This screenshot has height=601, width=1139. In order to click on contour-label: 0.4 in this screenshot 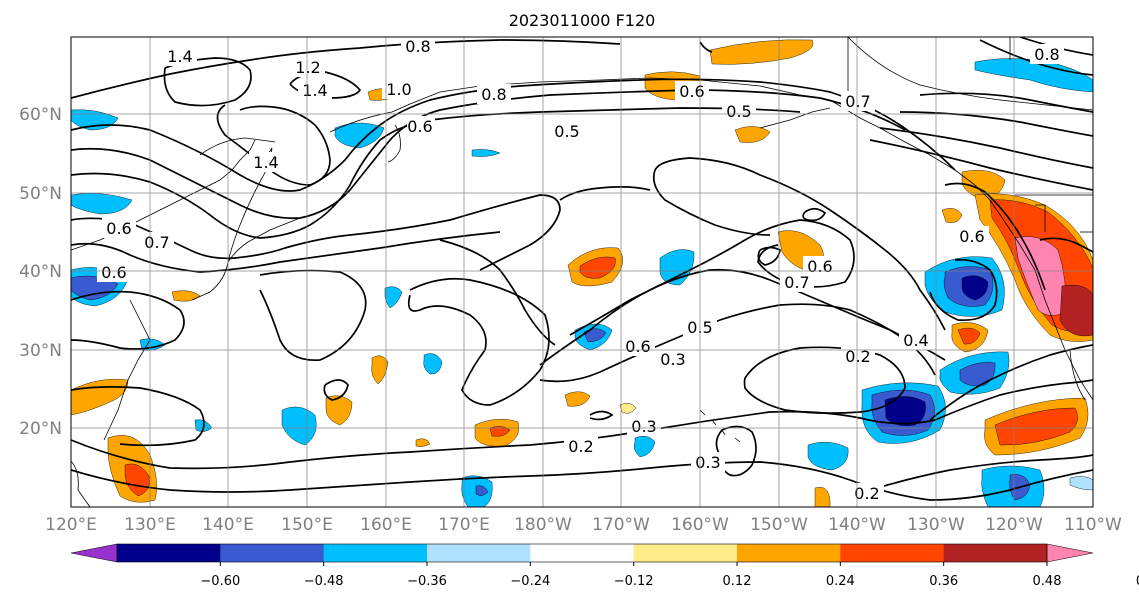, I will do `click(915, 340)`.